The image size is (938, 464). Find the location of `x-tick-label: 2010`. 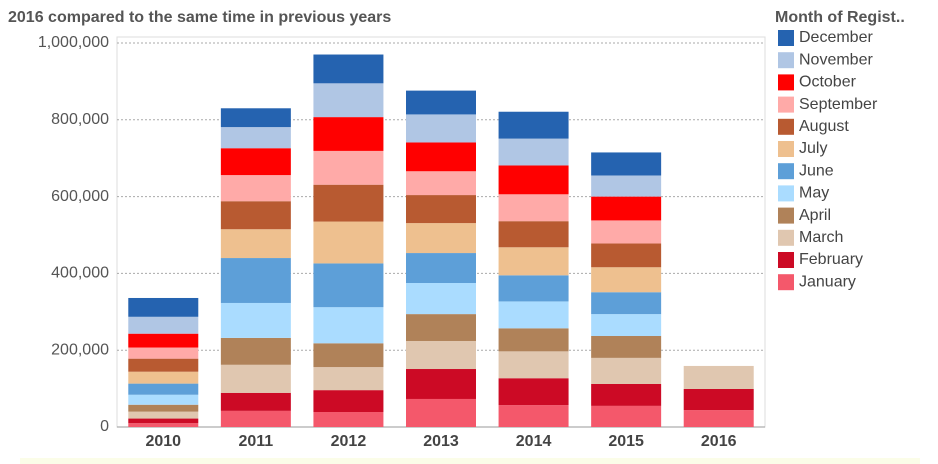

x-tick-label: 2010 is located at coordinates (163, 441).